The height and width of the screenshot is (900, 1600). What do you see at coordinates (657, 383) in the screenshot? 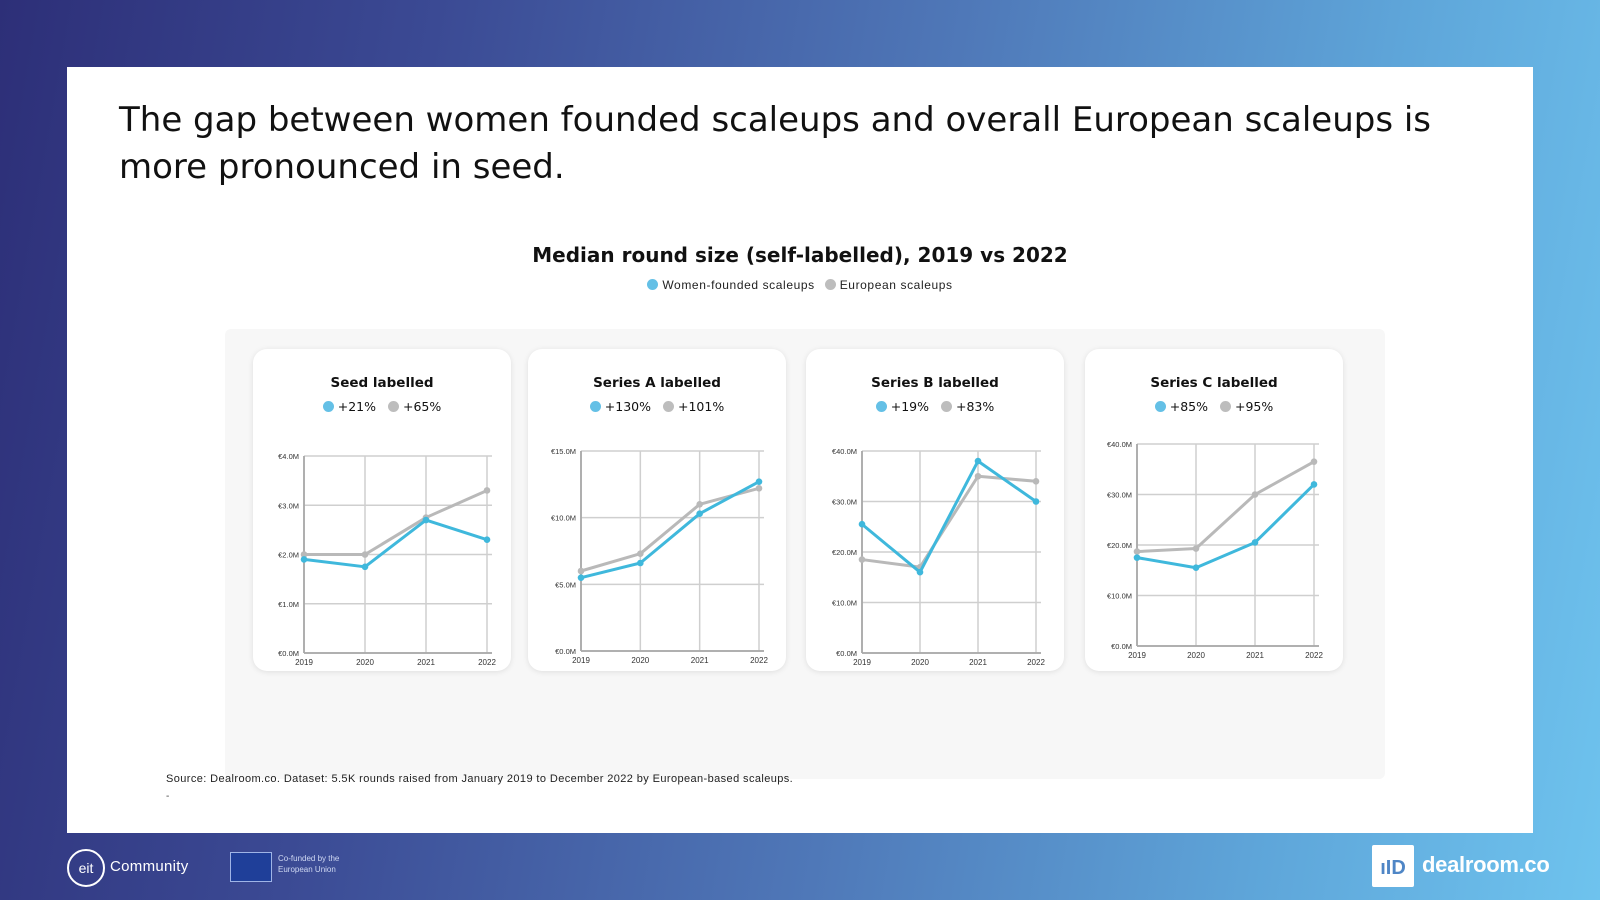
I see `card-title: Series A labelled` at bounding box center [657, 383].